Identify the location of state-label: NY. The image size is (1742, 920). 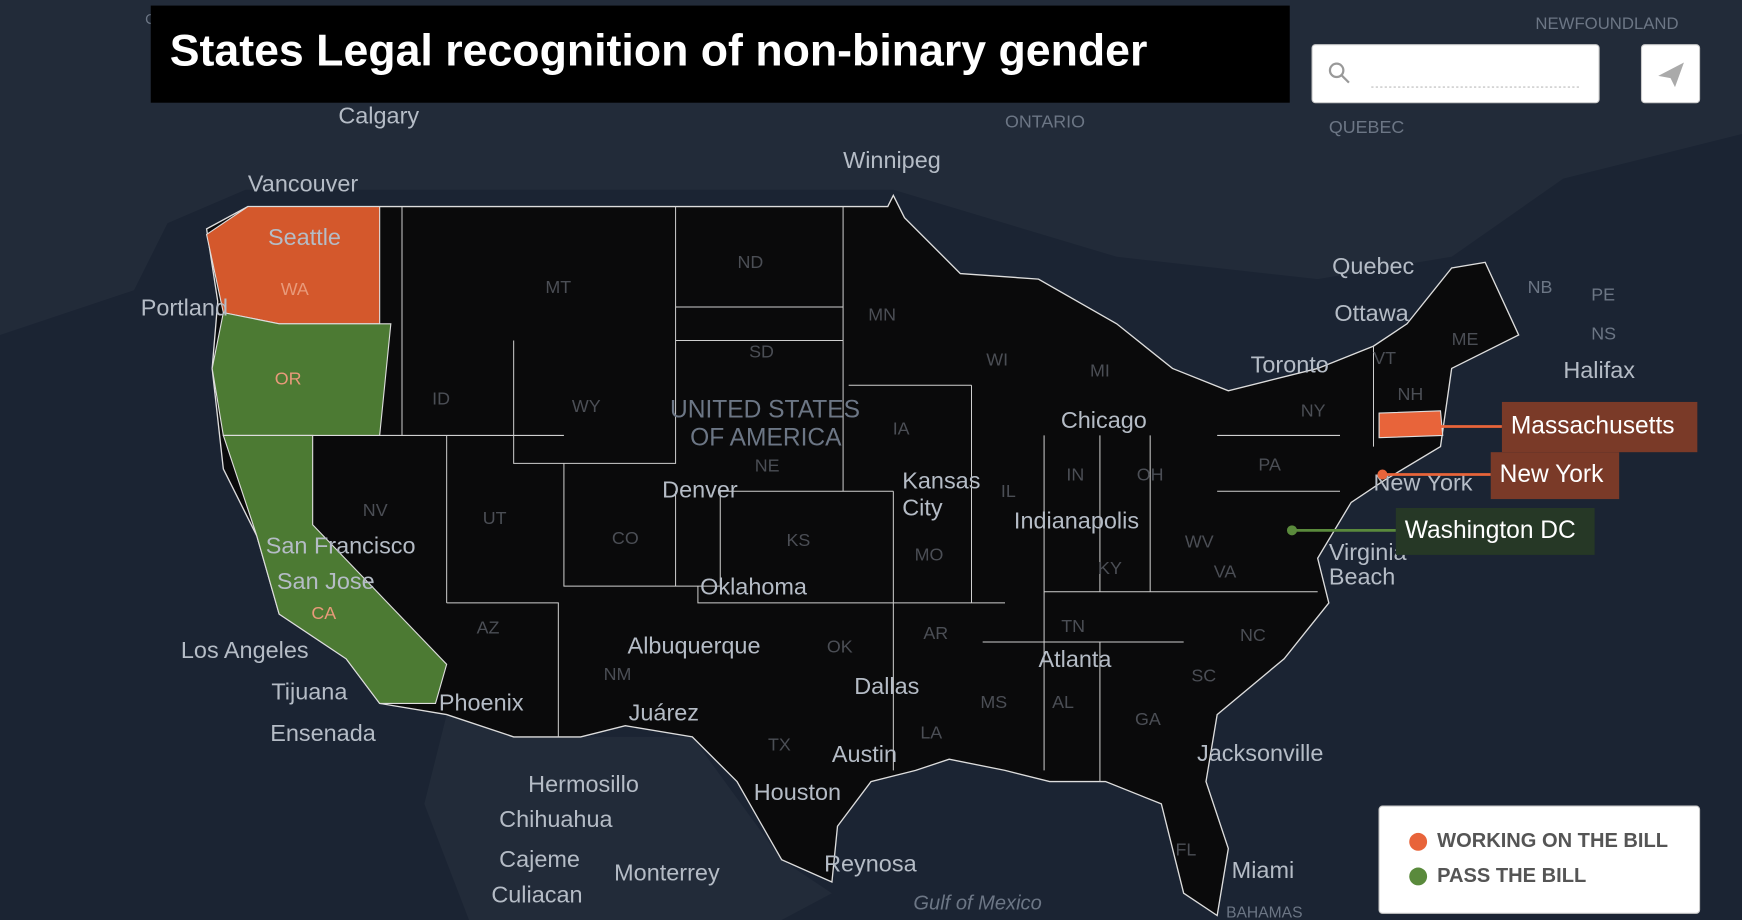
(1313, 411).